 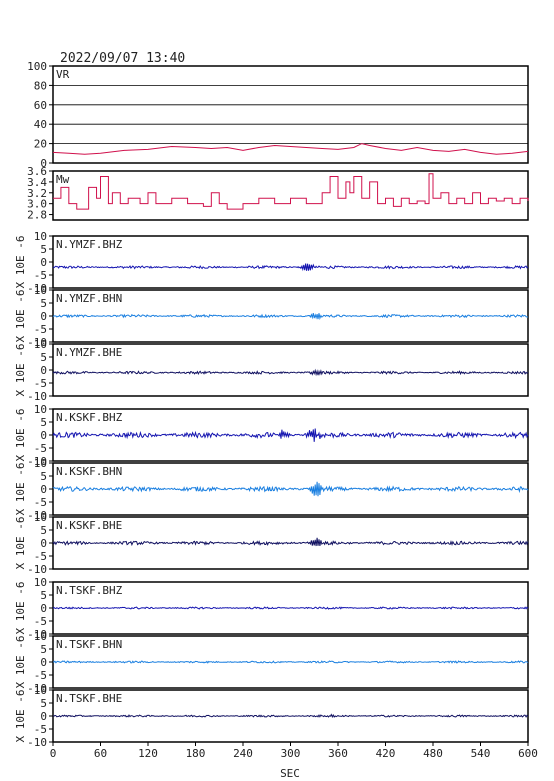 What do you see at coordinates (43, 316) in the screenshot?
I see `wave-n-ymzf-bhn-ytick-label: 0` at bounding box center [43, 316].